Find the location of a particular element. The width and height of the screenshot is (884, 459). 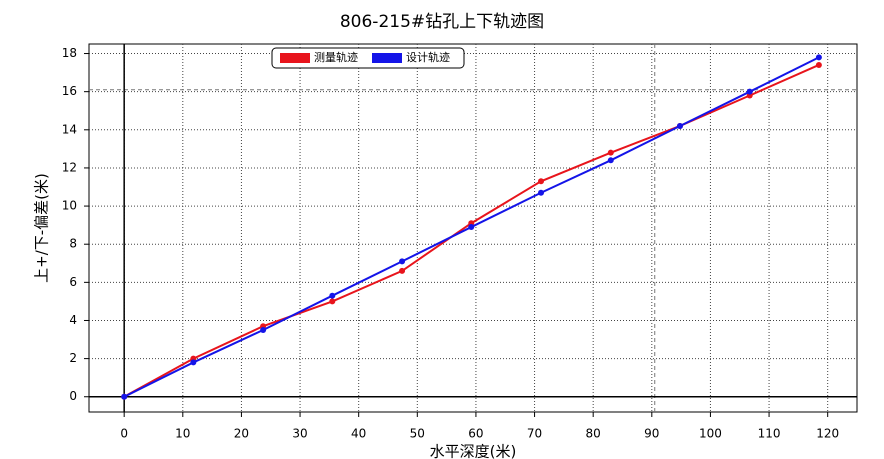

y-tick-label: 12 is located at coordinates (69, 167).